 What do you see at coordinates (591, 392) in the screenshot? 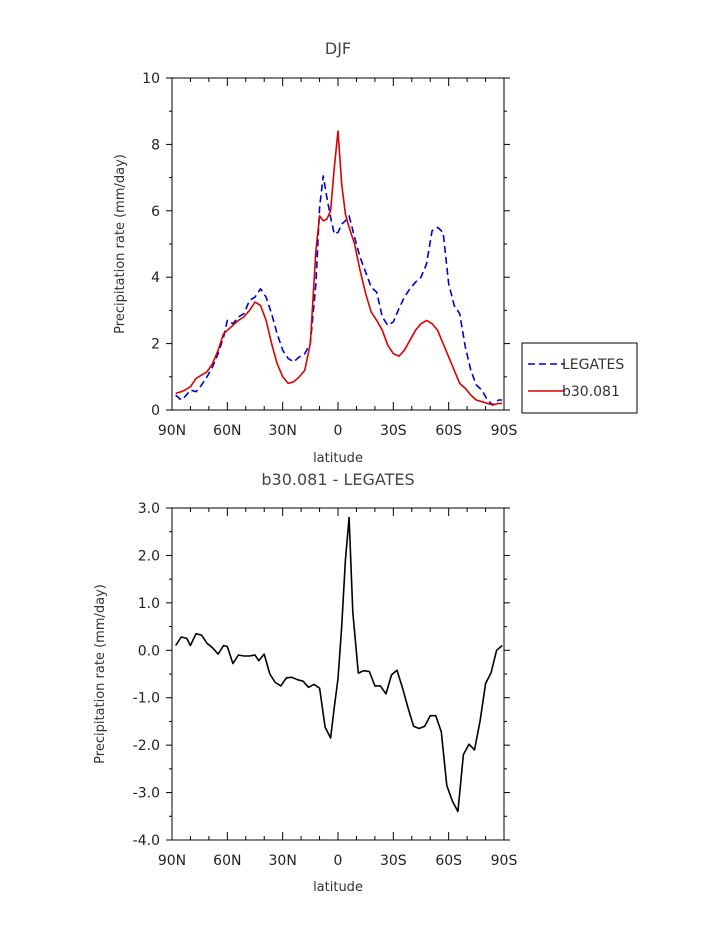
I see `legend-label-b30081: b30.081` at bounding box center [591, 392].